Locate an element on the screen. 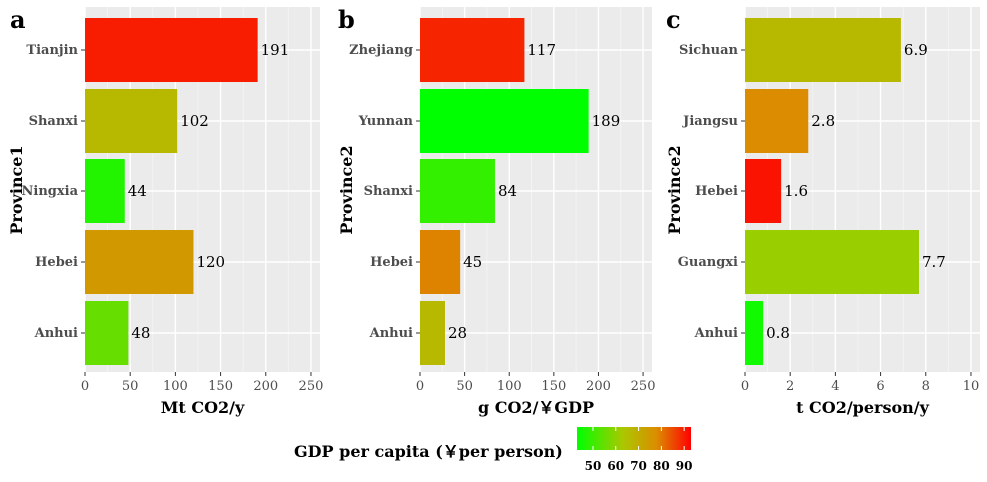  panel-letter: b is located at coordinates (346, 19).